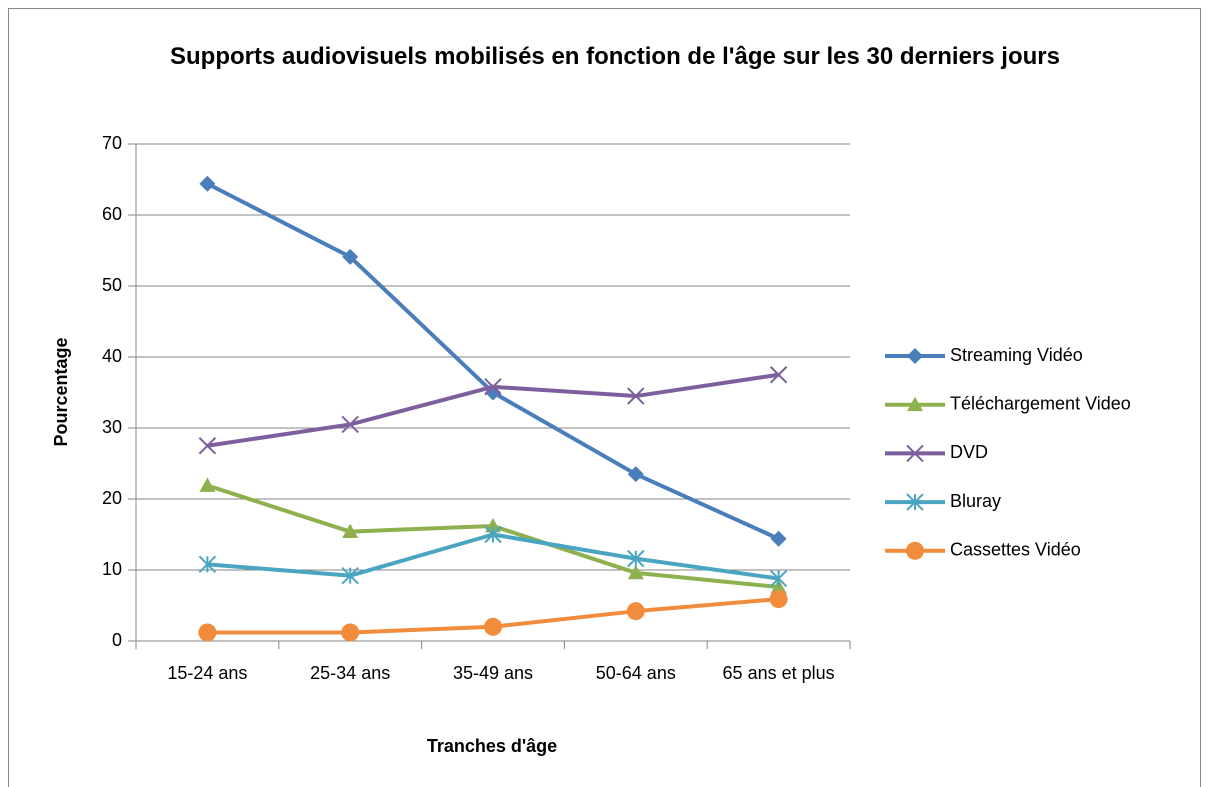 This screenshot has width=1209, height=787. What do you see at coordinates (350, 673) in the screenshot?
I see `x-tick-label: 25-34 ans` at bounding box center [350, 673].